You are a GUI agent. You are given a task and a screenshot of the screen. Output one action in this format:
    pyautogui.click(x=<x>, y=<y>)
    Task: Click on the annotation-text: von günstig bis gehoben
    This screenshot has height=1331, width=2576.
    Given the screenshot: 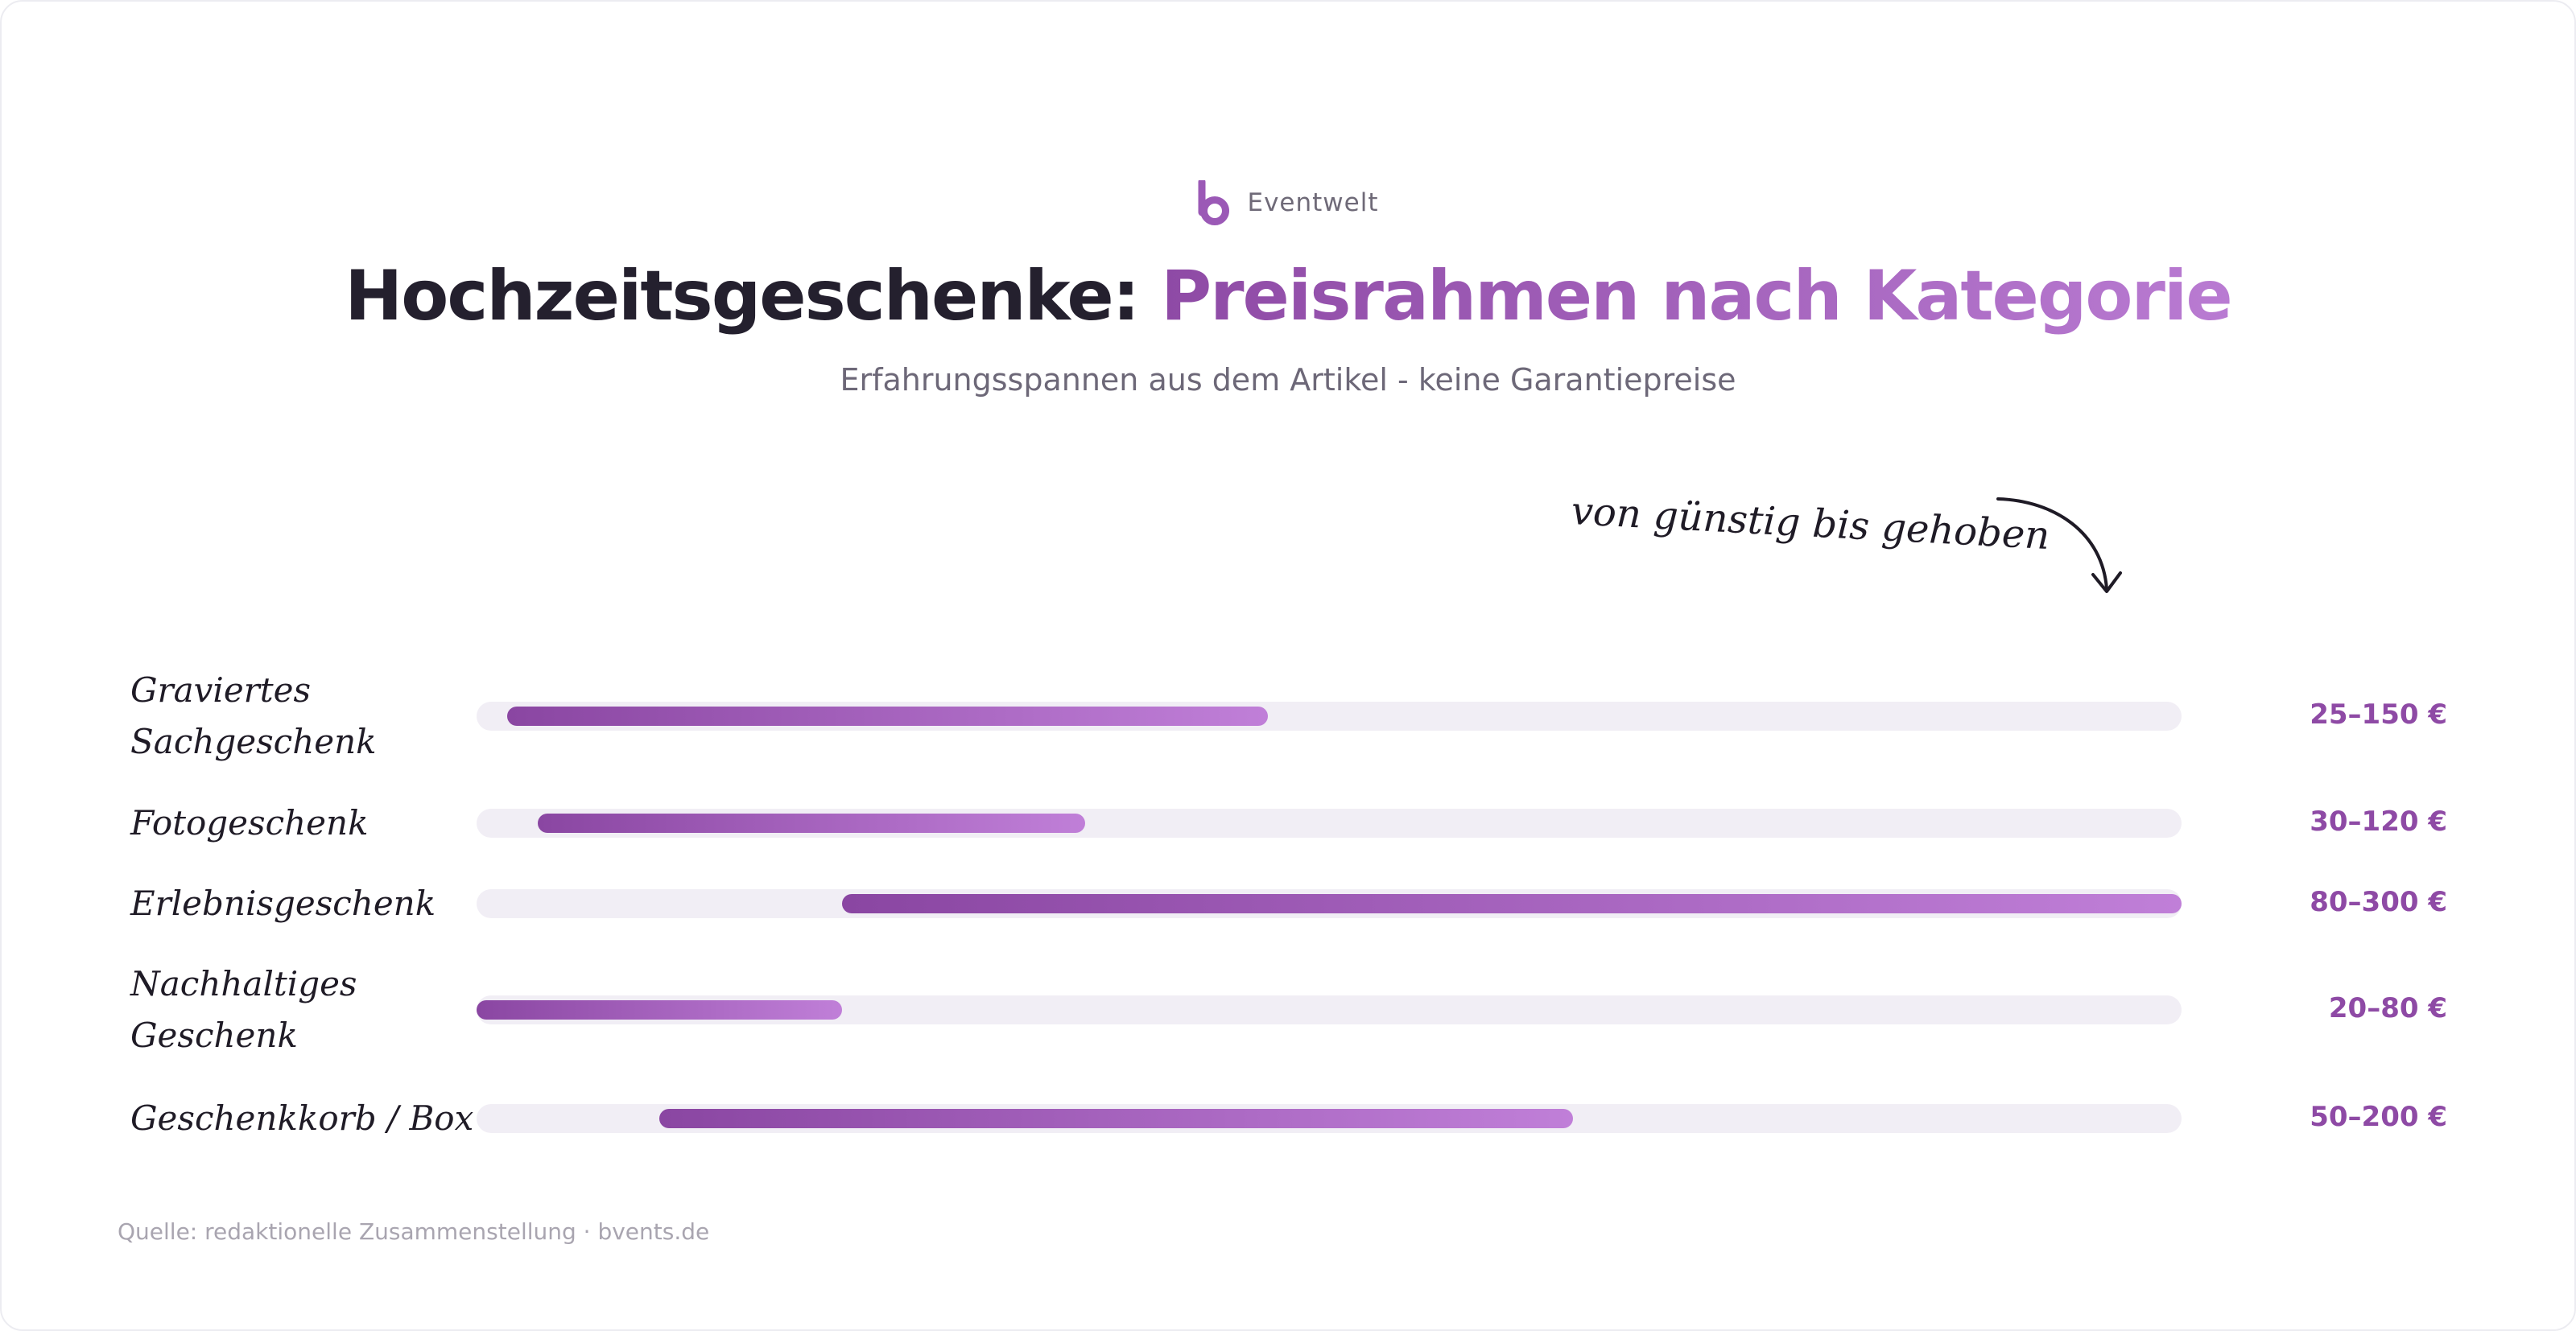 What is the action you would take?
    pyautogui.click(x=1810, y=524)
    